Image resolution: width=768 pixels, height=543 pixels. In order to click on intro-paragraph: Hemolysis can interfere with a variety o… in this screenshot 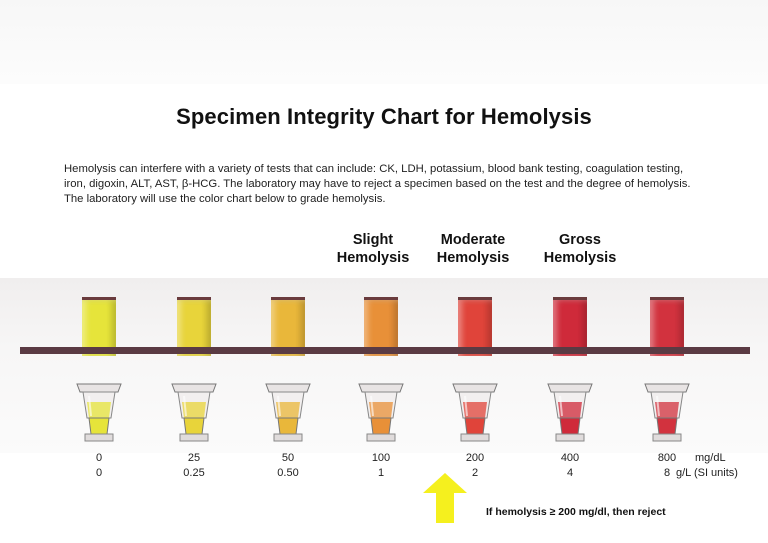, I will do `click(414, 184)`.